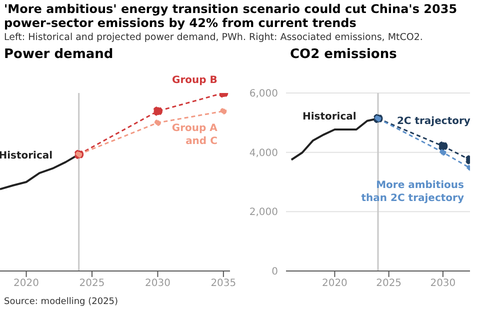  What do you see at coordinates (223, 284) in the screenshot?
I see `x-tick-label: 2035` at bounding box center [223, 284].